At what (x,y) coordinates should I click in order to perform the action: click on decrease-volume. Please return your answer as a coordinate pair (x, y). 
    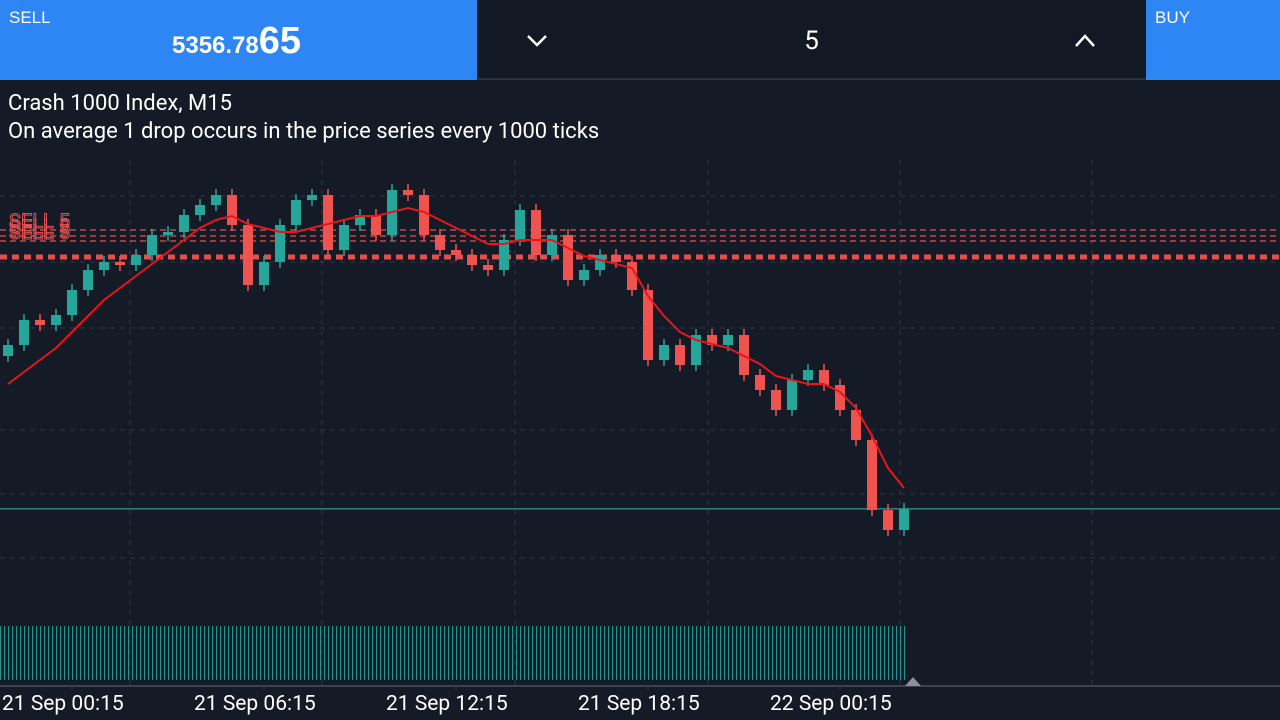
    Looking at the image, I should click on (537, 41).